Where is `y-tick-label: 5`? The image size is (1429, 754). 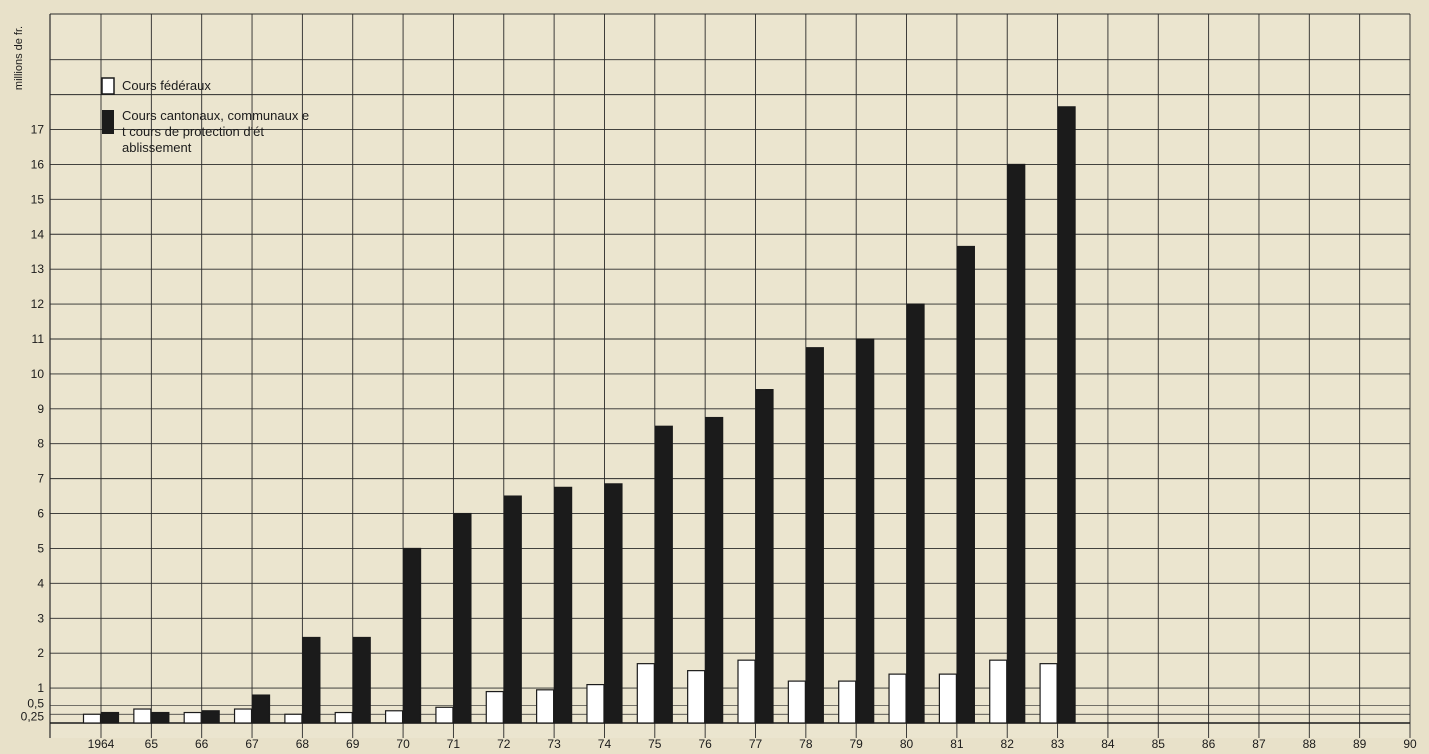 y-tick-label: 5 is located at coordinates (40, 548).